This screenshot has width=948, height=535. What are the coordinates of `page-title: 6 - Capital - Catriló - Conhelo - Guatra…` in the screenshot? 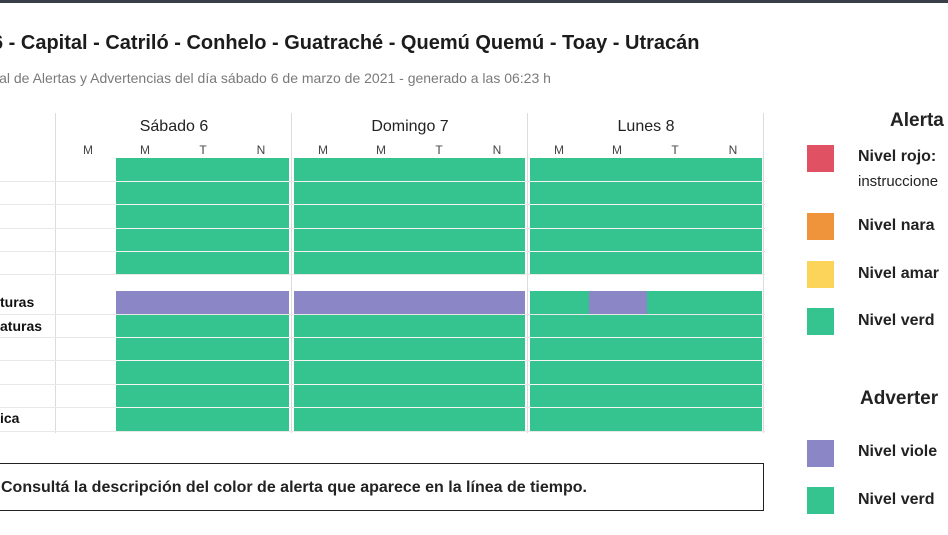 It's located at (350, 43).